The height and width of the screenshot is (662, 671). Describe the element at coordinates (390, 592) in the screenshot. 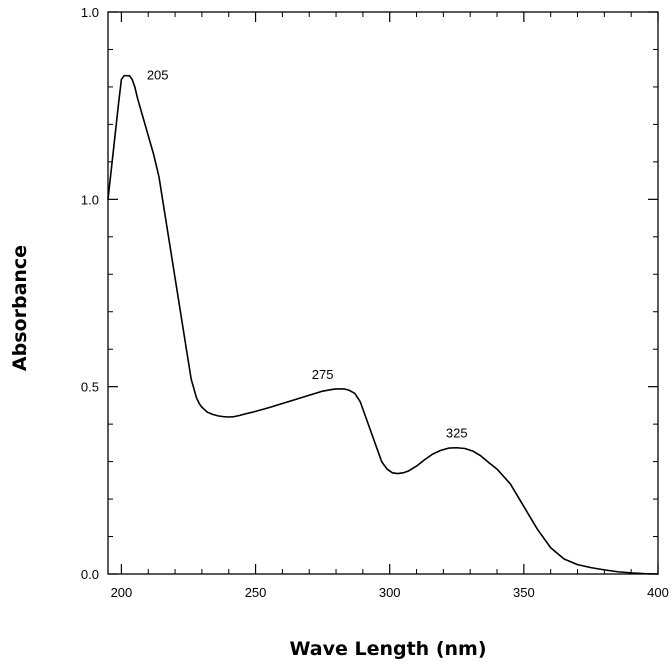

I see `x-tick-label: 300` at that location.